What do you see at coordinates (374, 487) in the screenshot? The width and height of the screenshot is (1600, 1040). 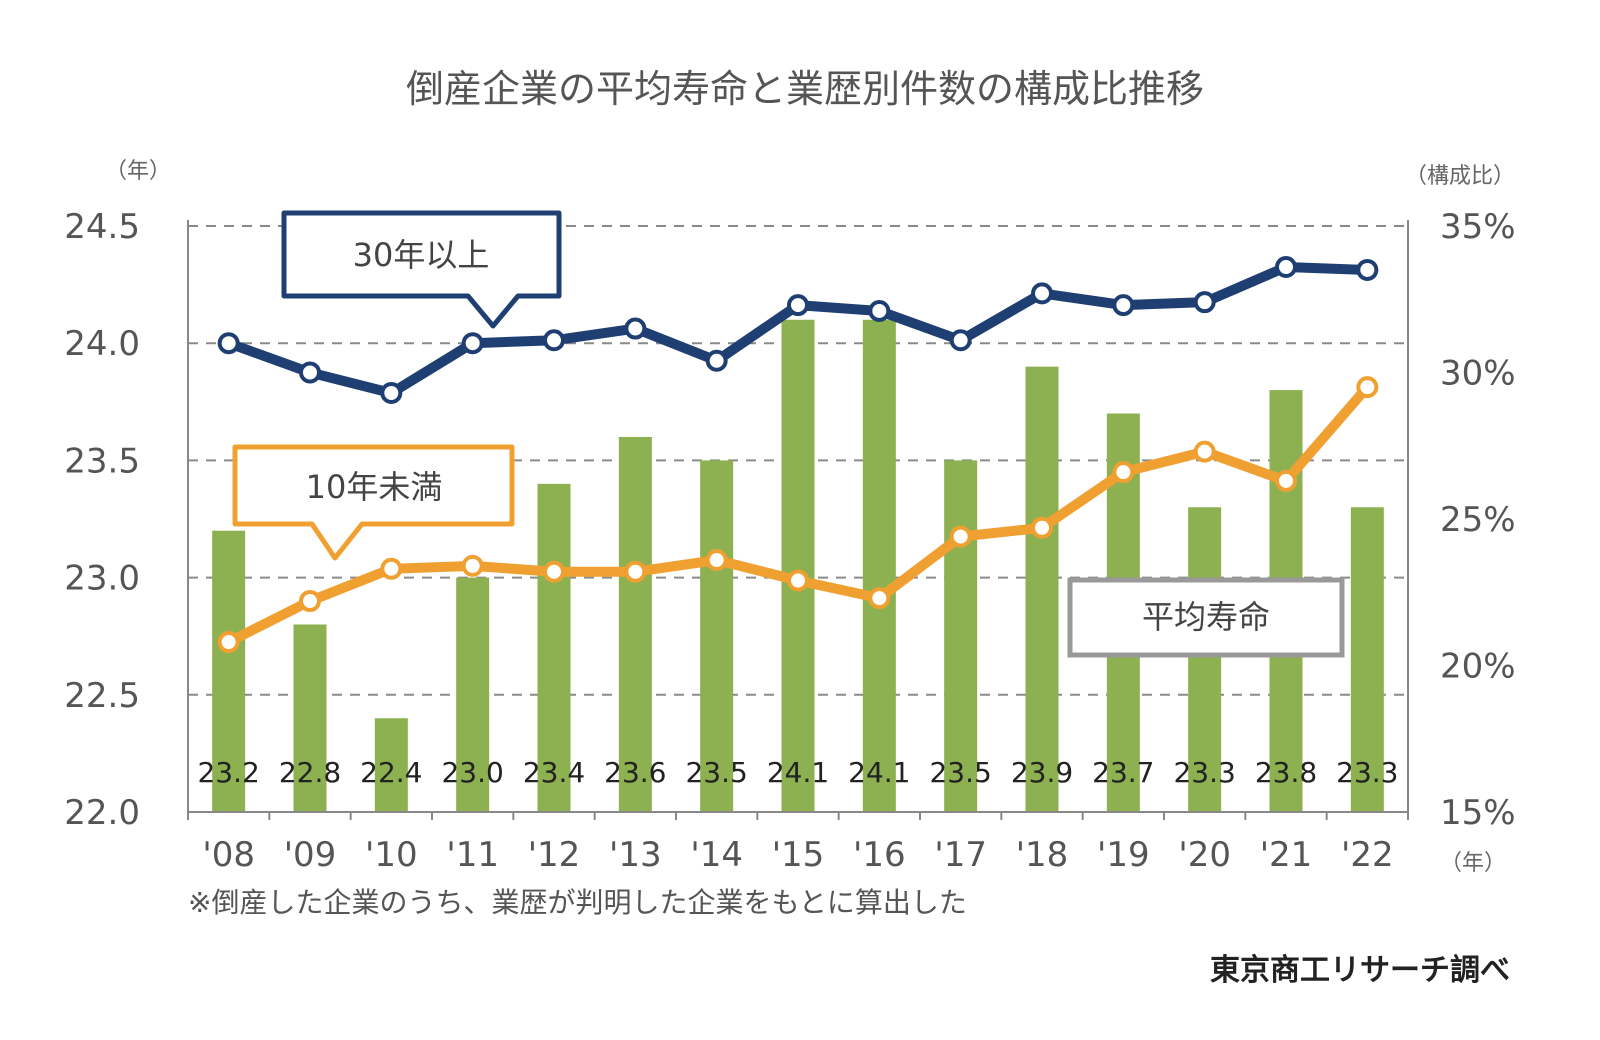 I see `callout-under-10-years-label: 10年未満` at bounding box center [374, 487].